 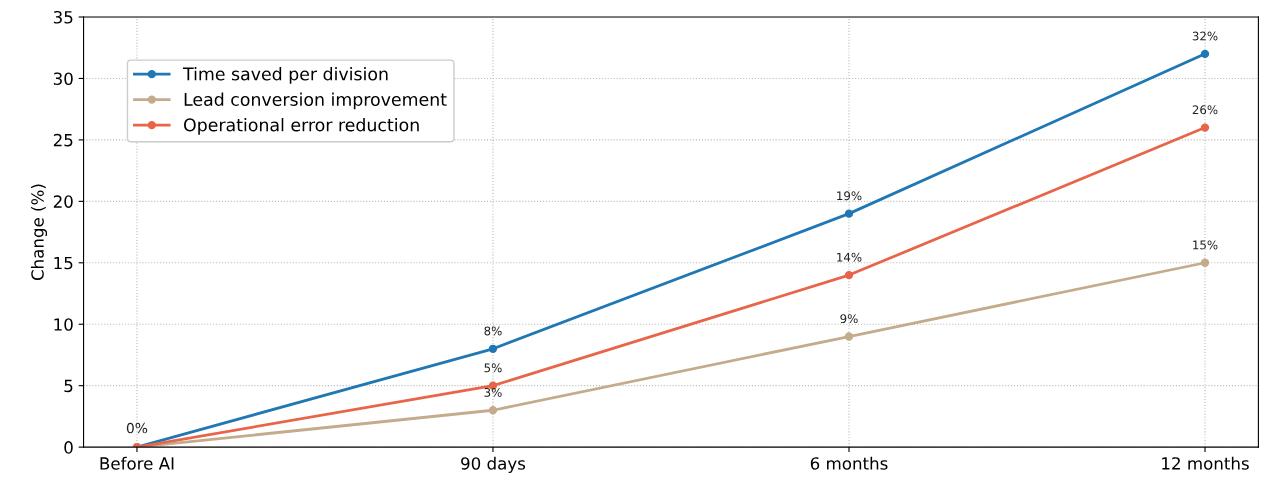 What do you see at coordinates (68, 386) in the screenshot?
I see `y-tick-label: 5` at bounding box center [68, 386].